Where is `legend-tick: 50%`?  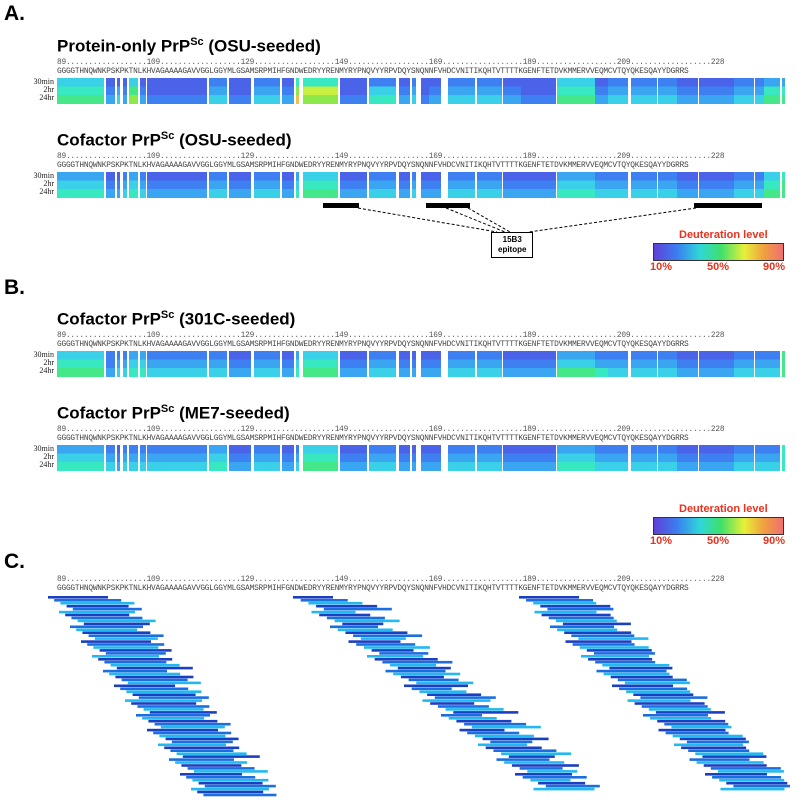 legend-tick: 50% is located at coordinates (718, 541).